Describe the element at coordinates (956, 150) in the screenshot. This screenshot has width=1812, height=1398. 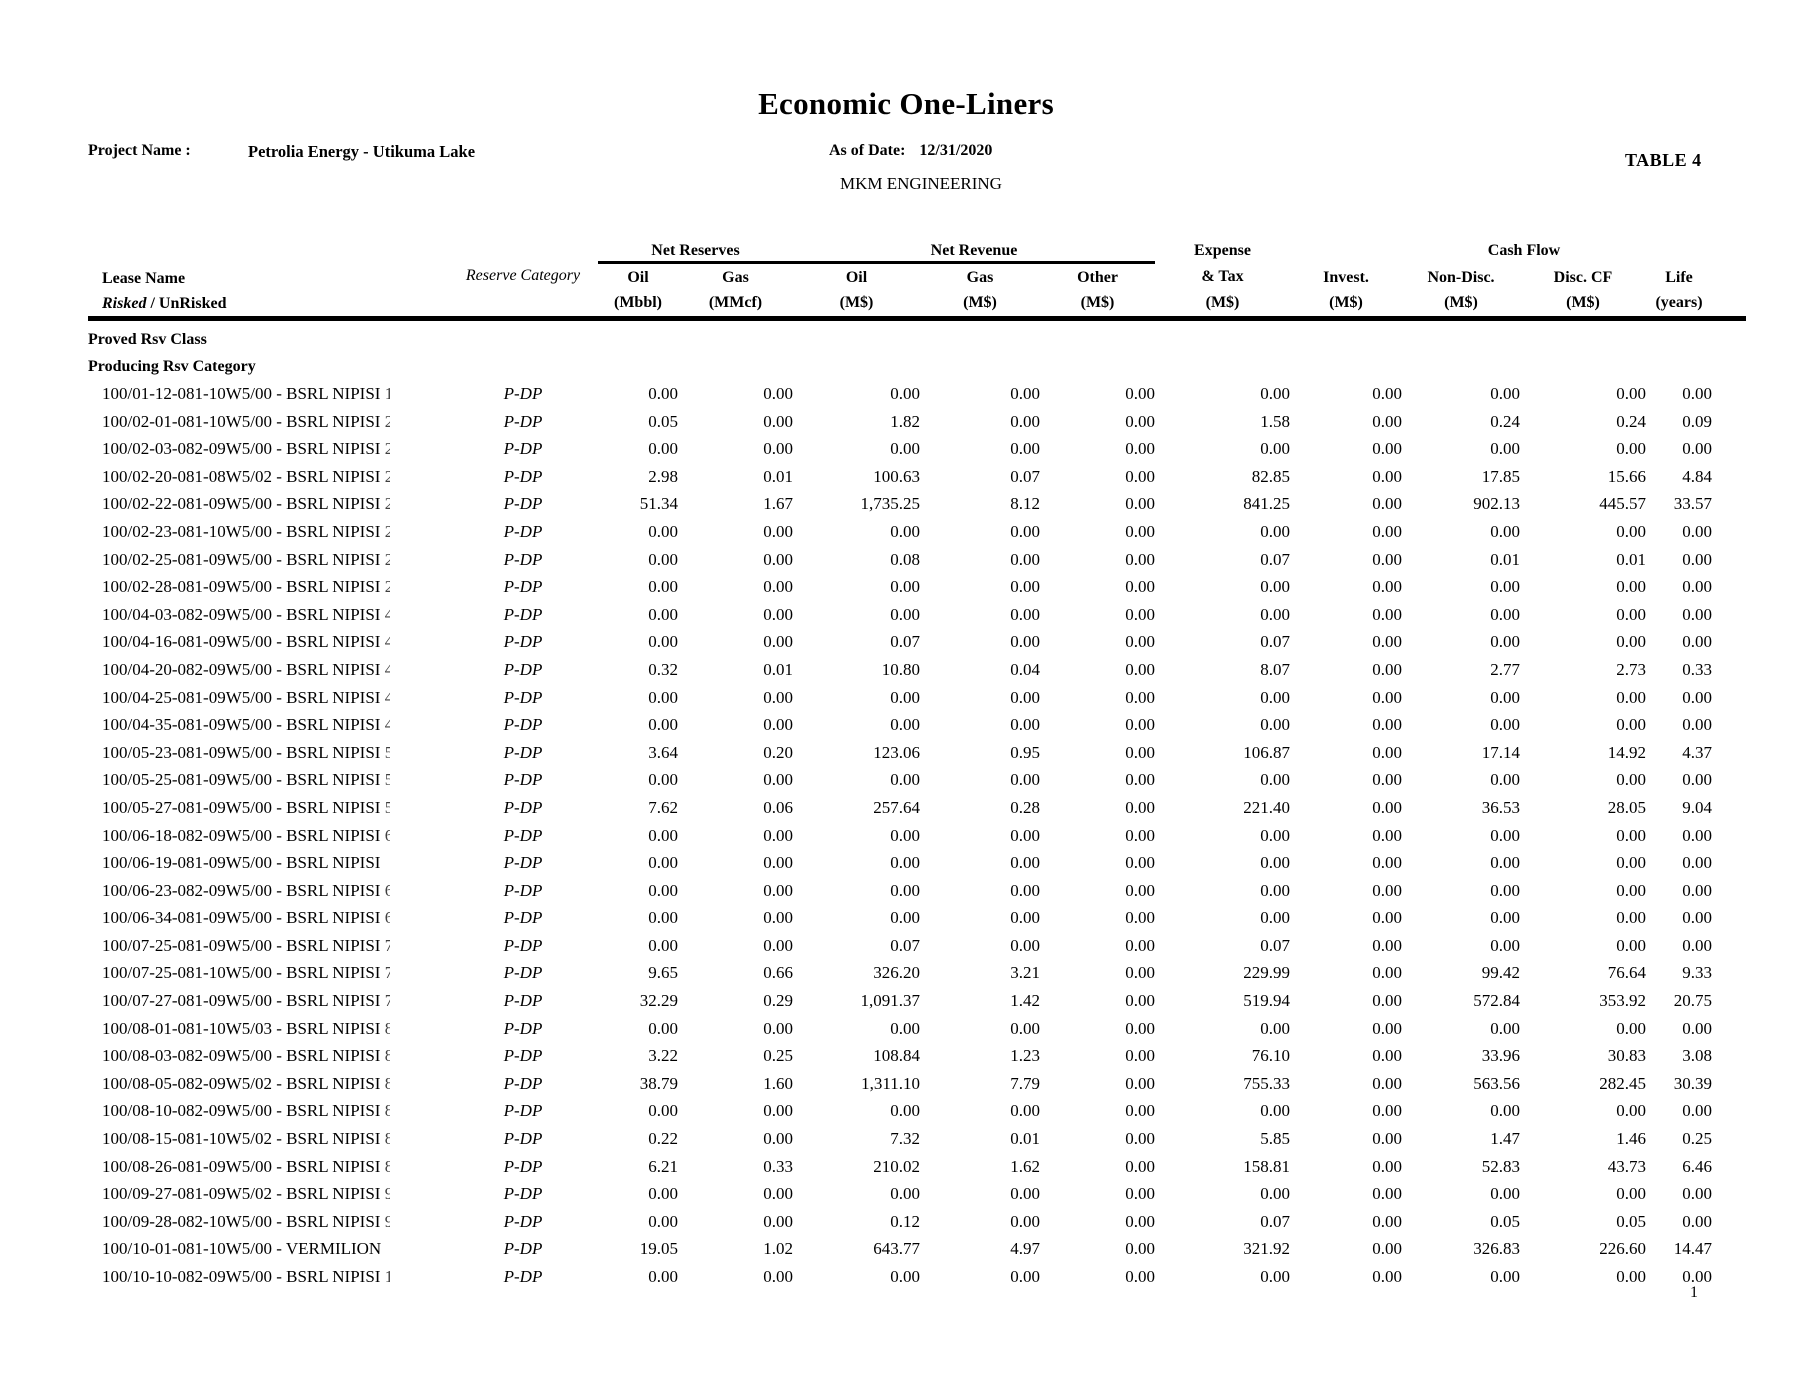
I see `as-of-date-value: 12/31/2020` at that location.